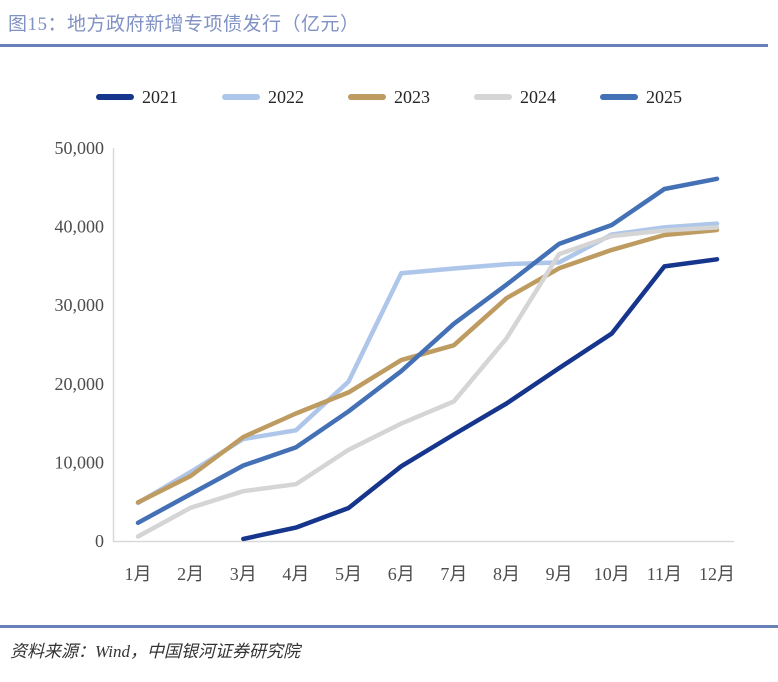 The height and width of the screenshot is (682, 778). What do you see at coordinates (506, 574) in the screenshot?
I see `x-tick-label: 8月` at bounding box center [506, 574].